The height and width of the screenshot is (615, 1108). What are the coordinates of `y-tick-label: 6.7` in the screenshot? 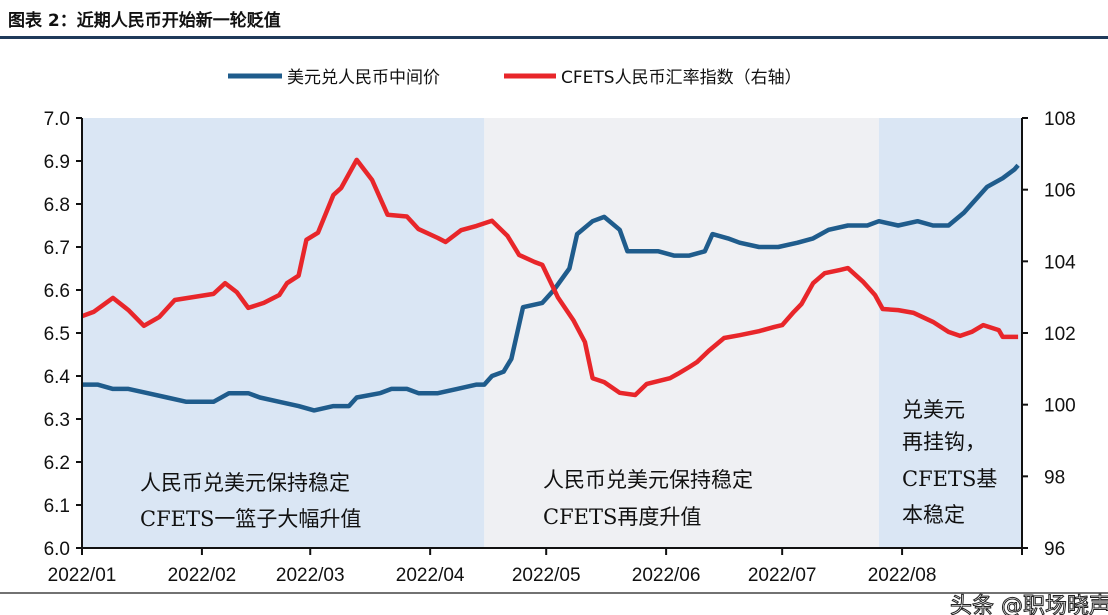 It's located at (57, 248).